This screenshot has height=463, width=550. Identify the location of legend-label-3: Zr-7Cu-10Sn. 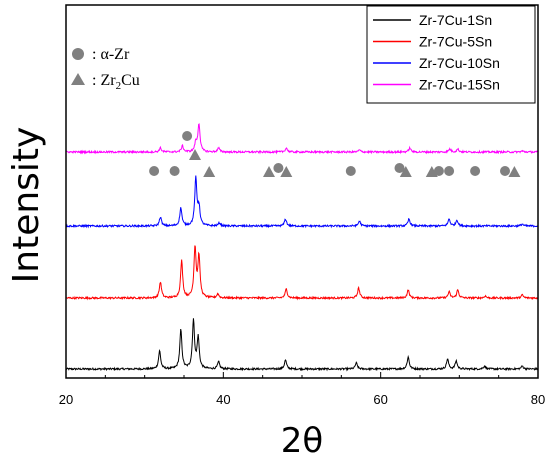
(459, 63).